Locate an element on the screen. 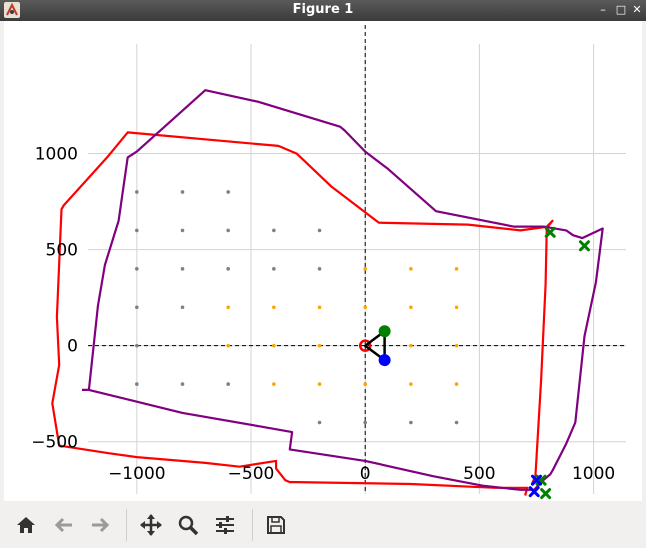 The width and height of the screenshot is (646, 548). title-bar: Figure 1 – □ ✕ is located at coordinates (323, 10).